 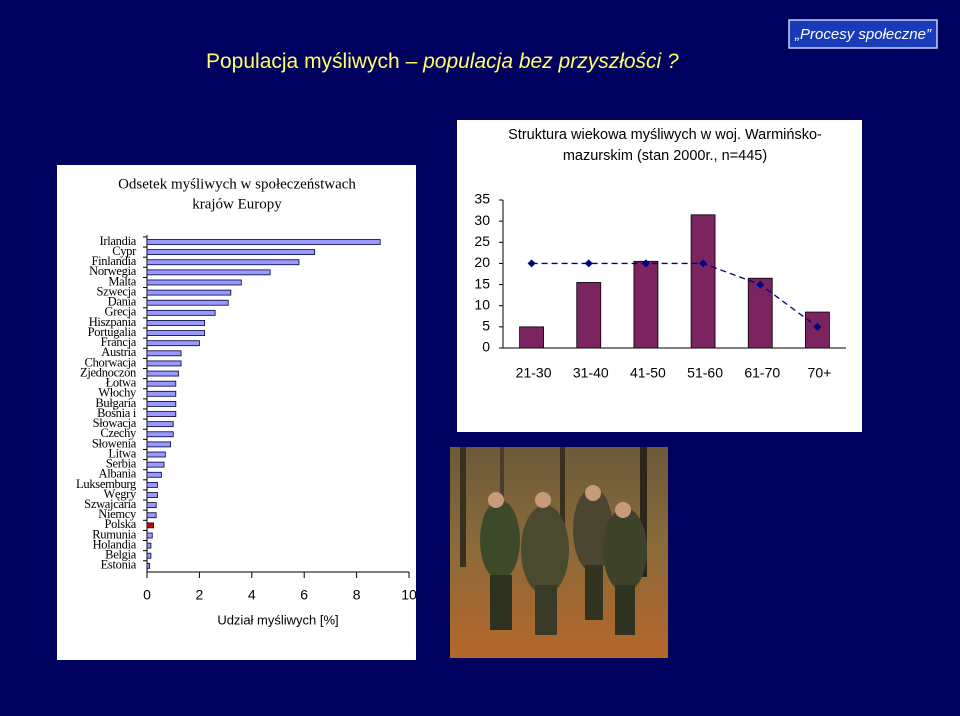 What do you see at coordinates (237, 204) in the screenshot?
I see `chart-title: krajów Europy` at bounding box center [237, 204].